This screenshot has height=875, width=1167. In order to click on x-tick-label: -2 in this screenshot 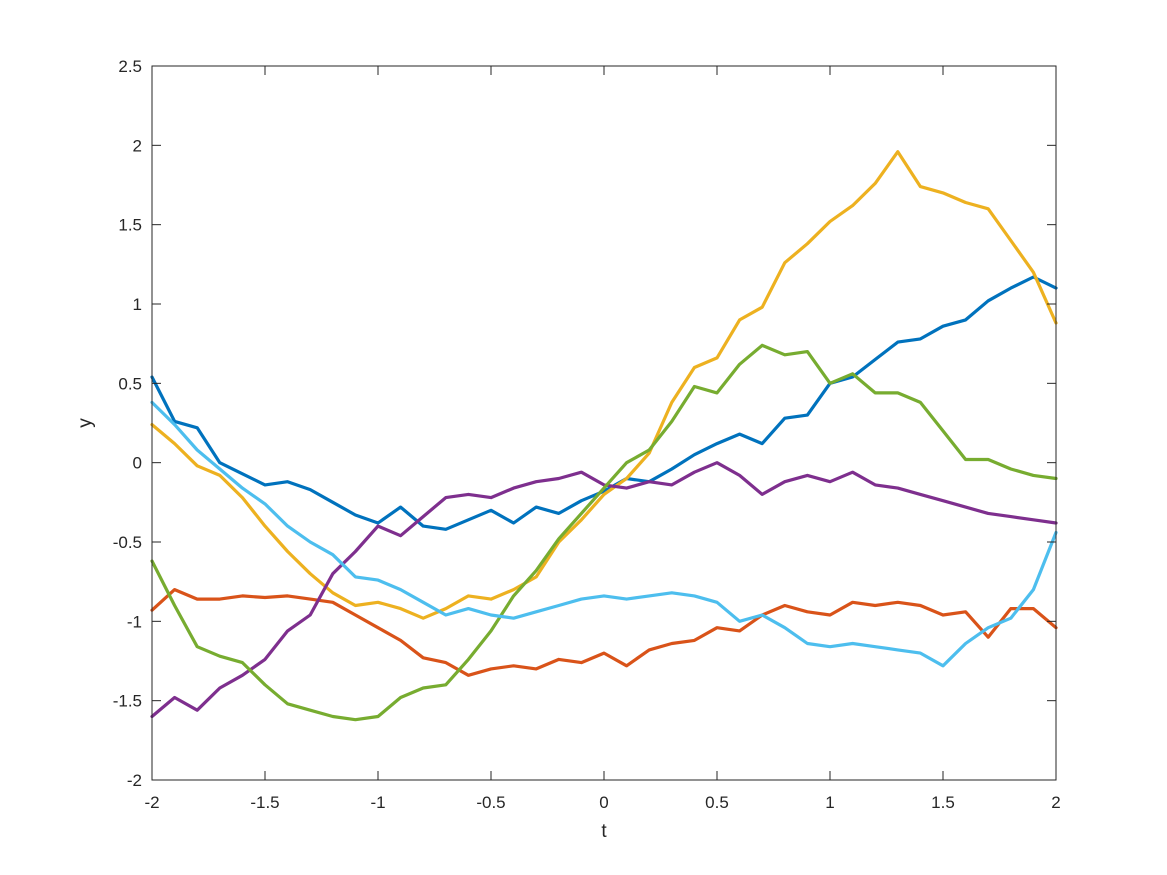, I will do `click(151, 802)`.